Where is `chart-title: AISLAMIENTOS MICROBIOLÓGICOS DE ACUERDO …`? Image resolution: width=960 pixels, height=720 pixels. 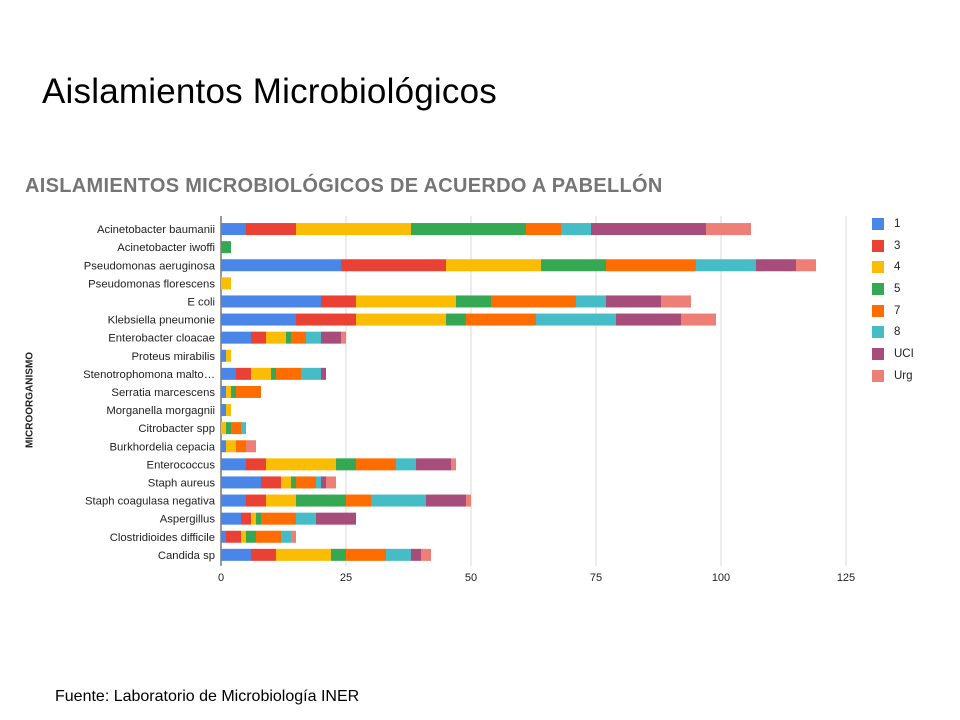
chart-title: AISLAMIENTOS MICROBIOLÓGICOS DE ACUERDO … is located at coordinates (344, 186).